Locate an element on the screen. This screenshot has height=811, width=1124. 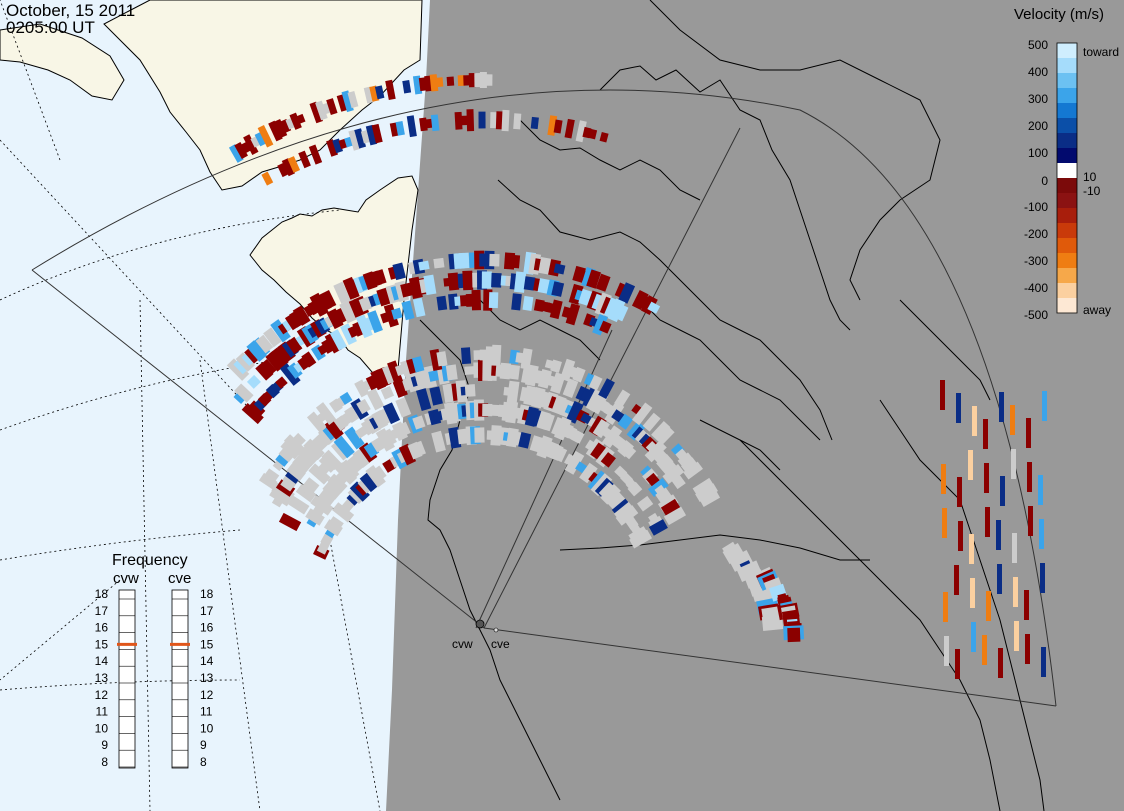
frequency-scale-label: 16 is located at coordinates (102, 628).